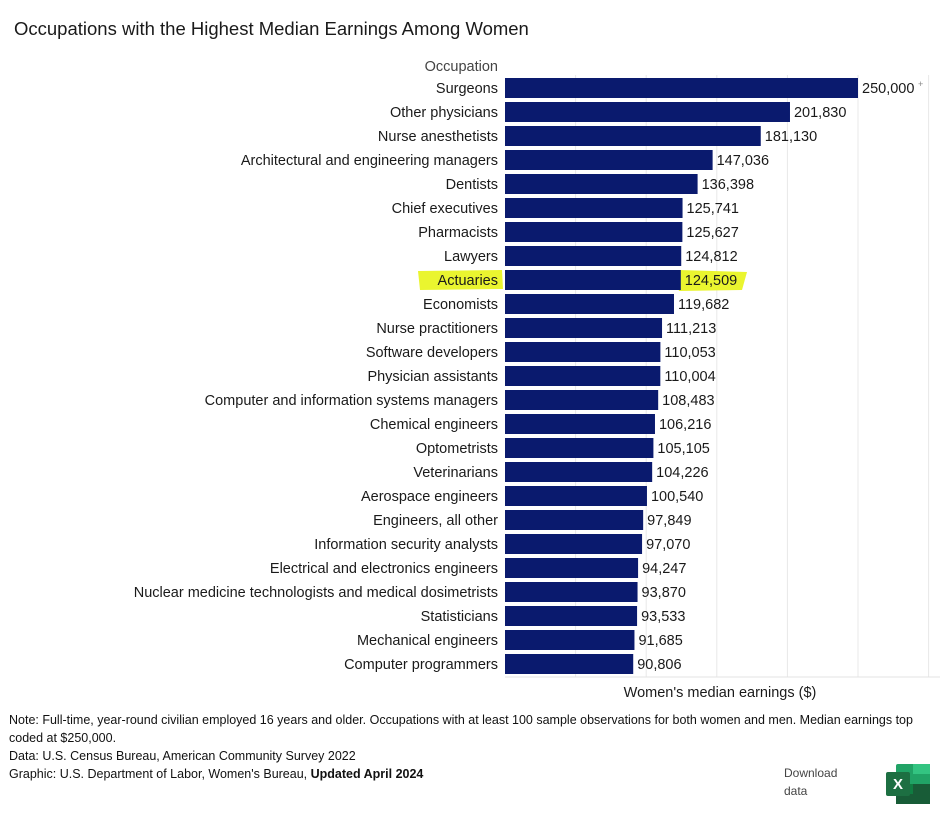  What do you see at coordinates (659, 665) in the screenshot?
I see `data-label: 90,806` at bounding box center [659, 665].